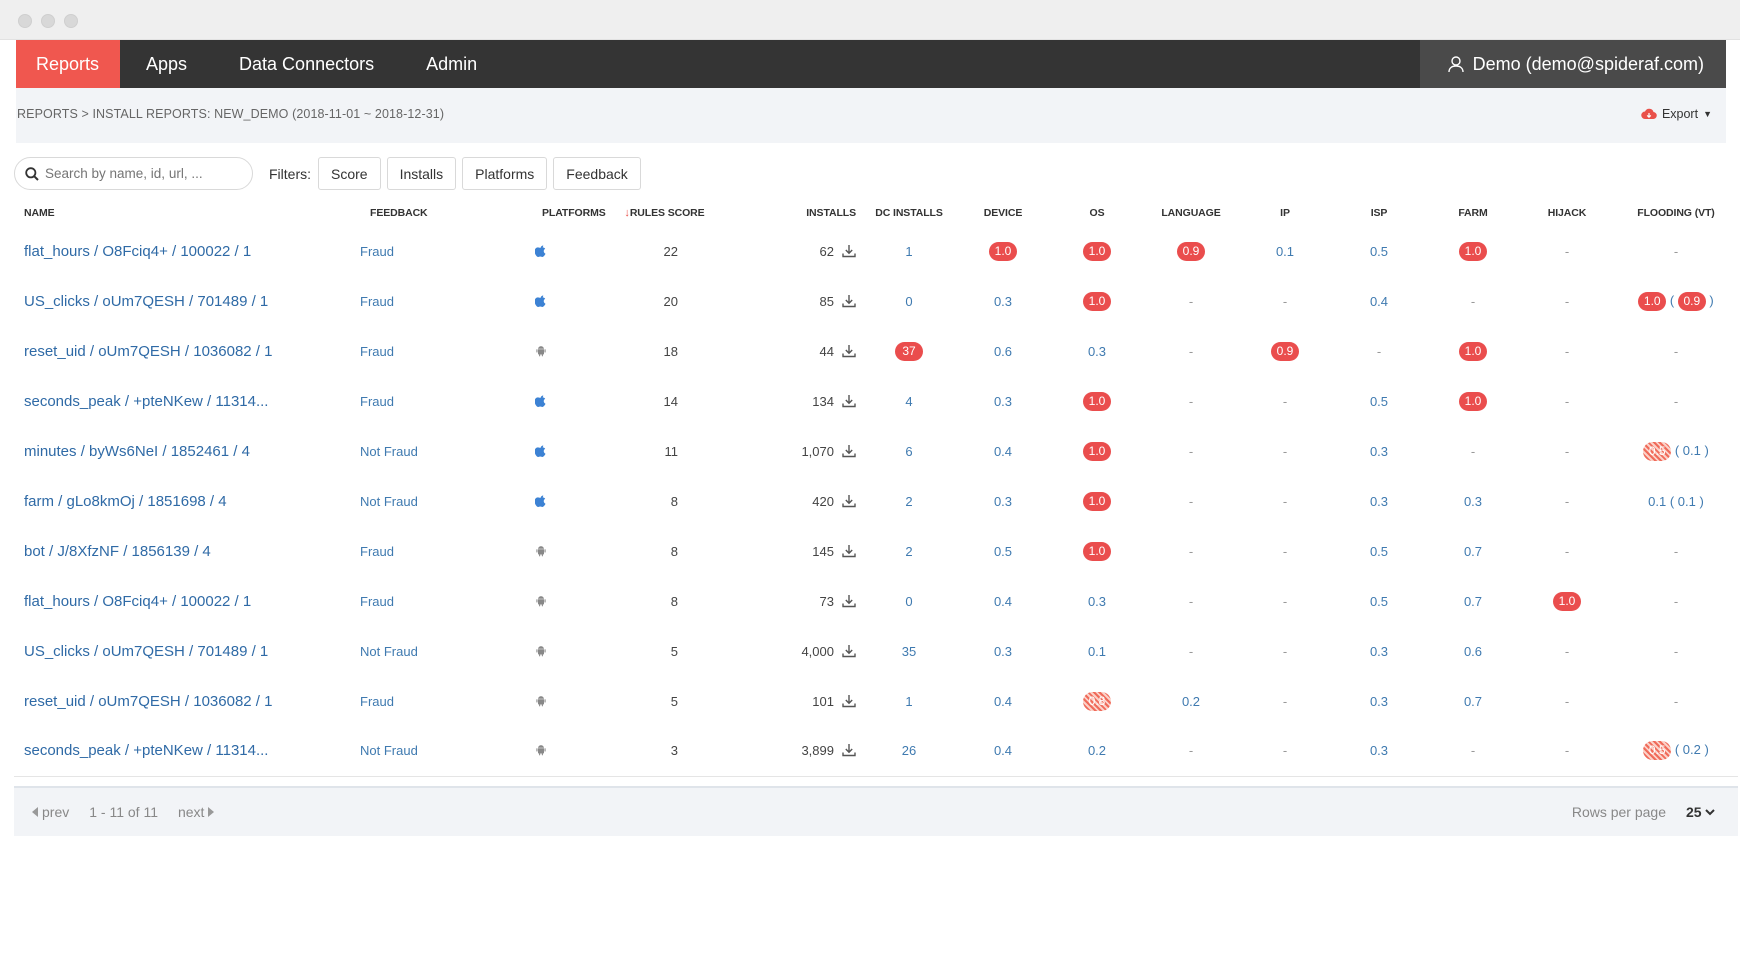 Image resolution: width=1752 pixels, height=964 pixels. What do you see at coordinates (68, 64) in the screenshot?
I see `nav-reports: Reports` at bounding box center [68, 64].